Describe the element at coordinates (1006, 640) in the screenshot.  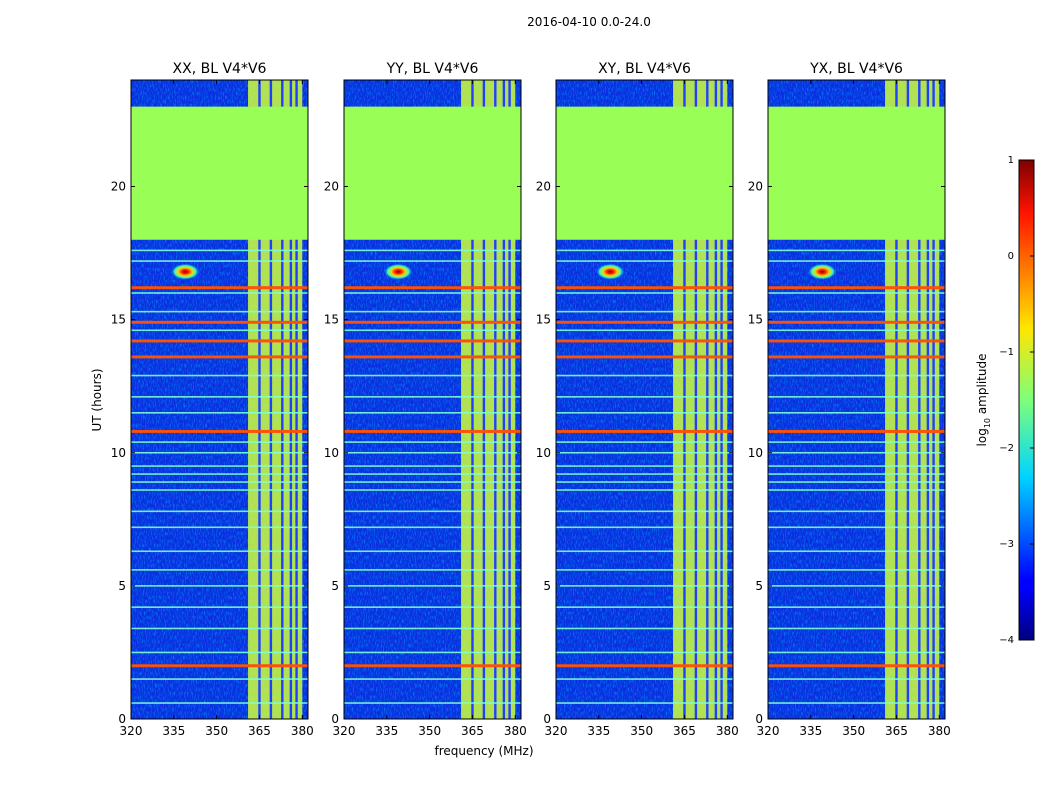
I see `colorbar-tick-label: −4` at that location.